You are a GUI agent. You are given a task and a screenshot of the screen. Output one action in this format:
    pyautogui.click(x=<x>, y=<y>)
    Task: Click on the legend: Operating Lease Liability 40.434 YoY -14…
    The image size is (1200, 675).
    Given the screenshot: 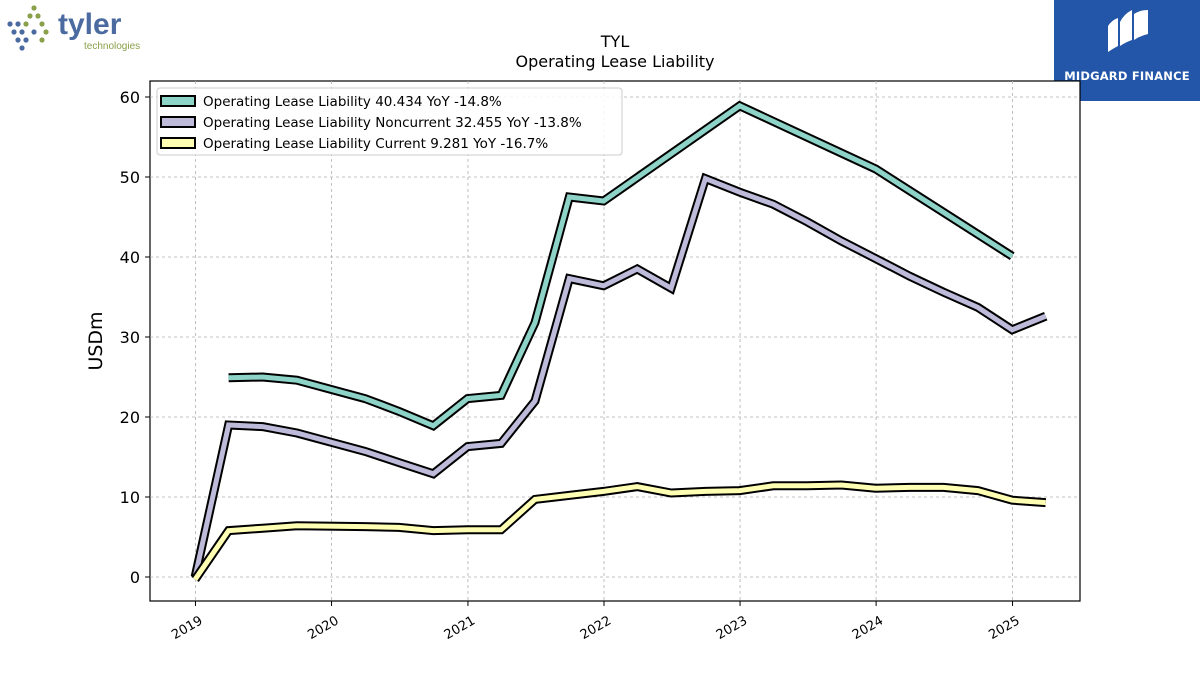 What is the action you would take?
    pyautogui.click(x=389, y=121)
    